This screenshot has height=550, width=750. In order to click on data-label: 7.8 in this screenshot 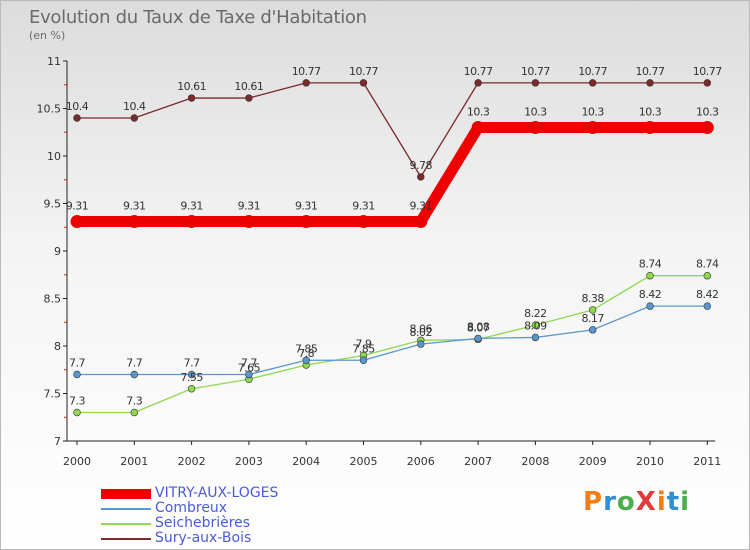, I will do `click(306, 353)`.